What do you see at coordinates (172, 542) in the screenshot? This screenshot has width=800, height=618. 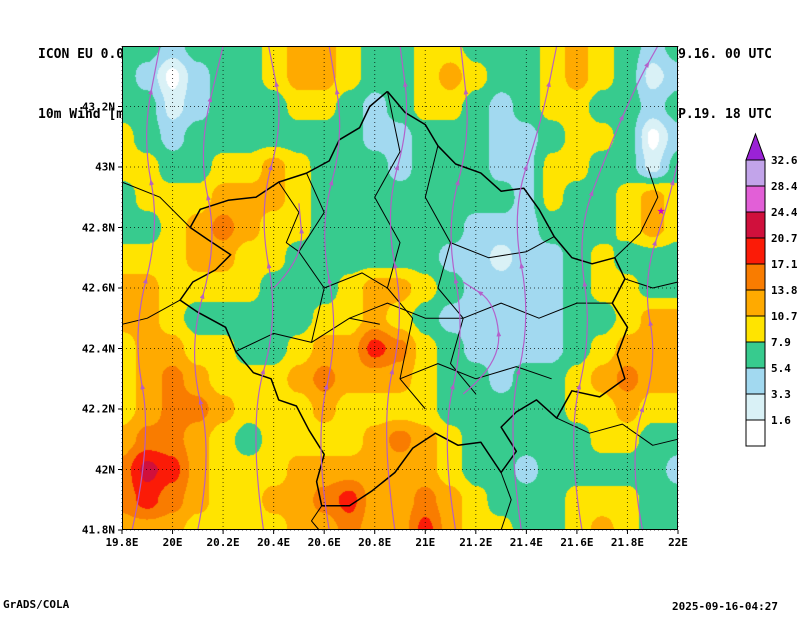 I see `x-tick-label: 20E` at bounding box center [172, 542].